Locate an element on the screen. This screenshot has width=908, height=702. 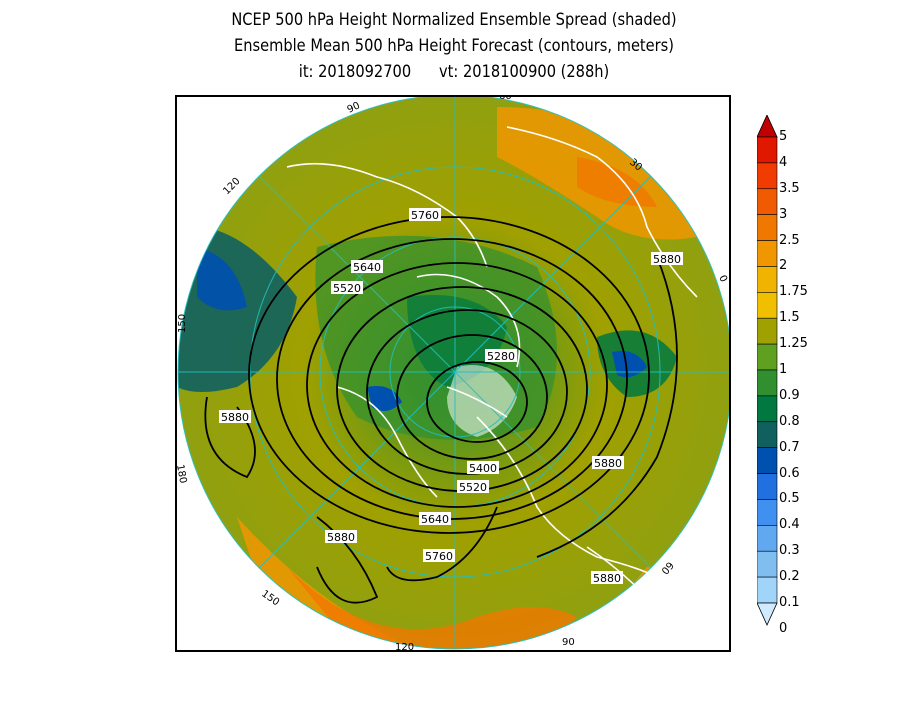
contour-label: 5400 is located at coordinates (483, 468).